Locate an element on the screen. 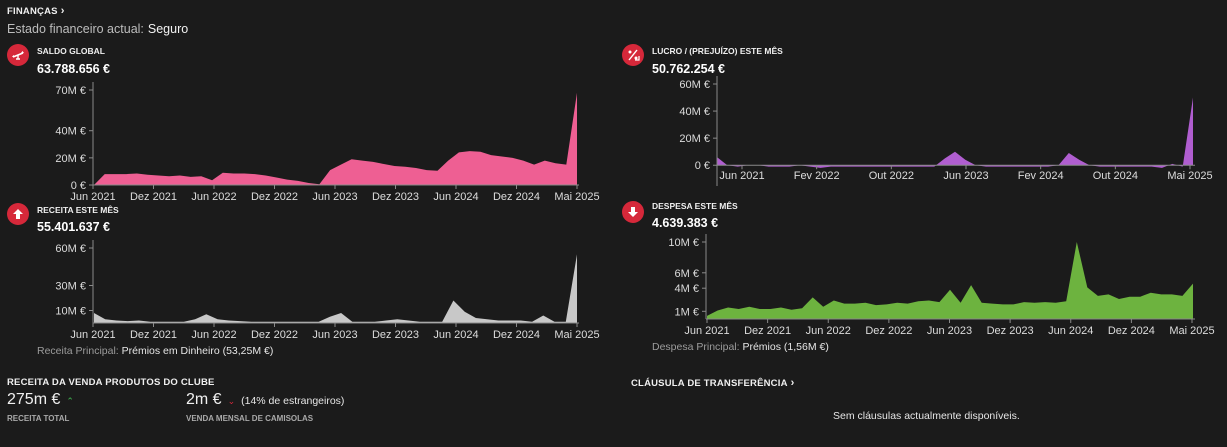  despesa-principal-value: Prémios (1,56M €) is located at coordinates (785, 347).